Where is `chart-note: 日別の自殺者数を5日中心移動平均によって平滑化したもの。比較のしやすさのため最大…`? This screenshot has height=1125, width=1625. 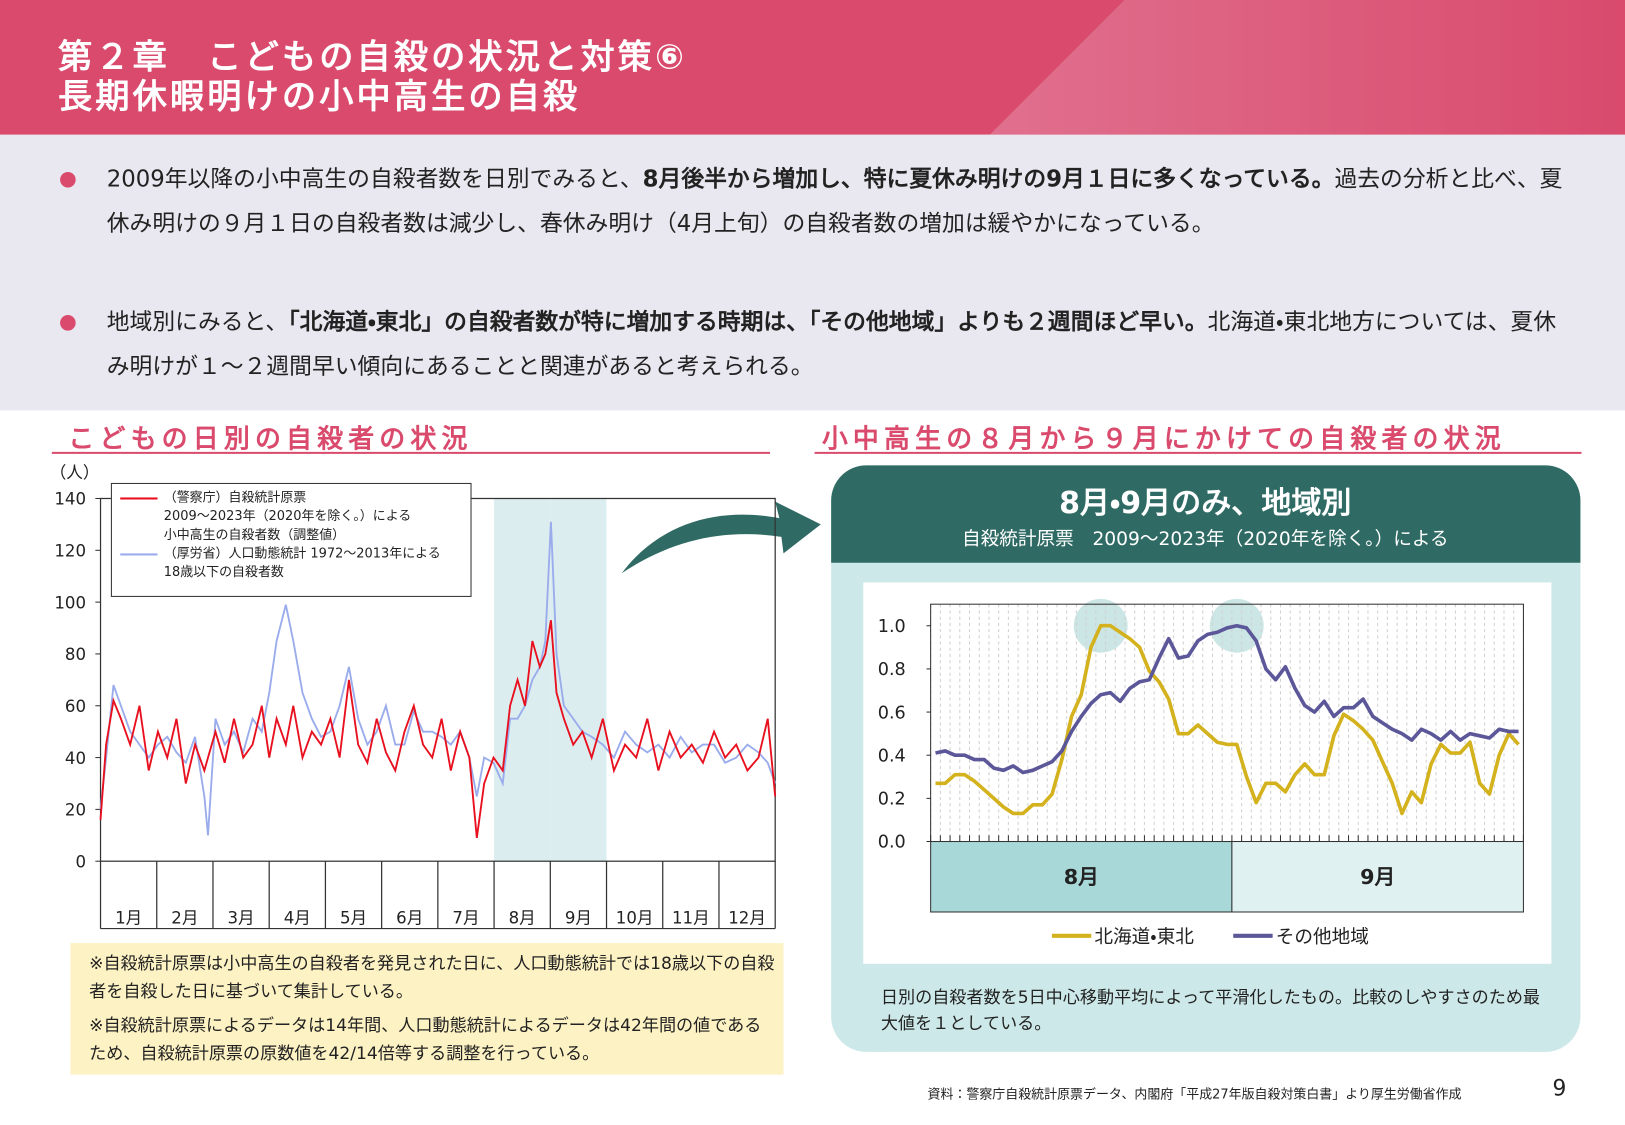
chart-note: 日別の自殺者数を5日中心移動平均によって平滑化したもの。比較のしやすさのため最大… is located at coordinates (1210, 1010).